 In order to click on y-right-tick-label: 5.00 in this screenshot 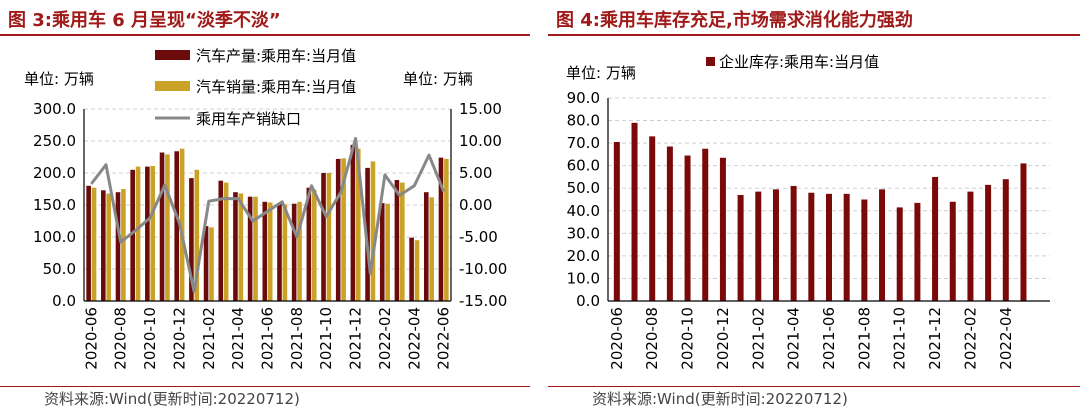, I will do `click(475, 173)`.